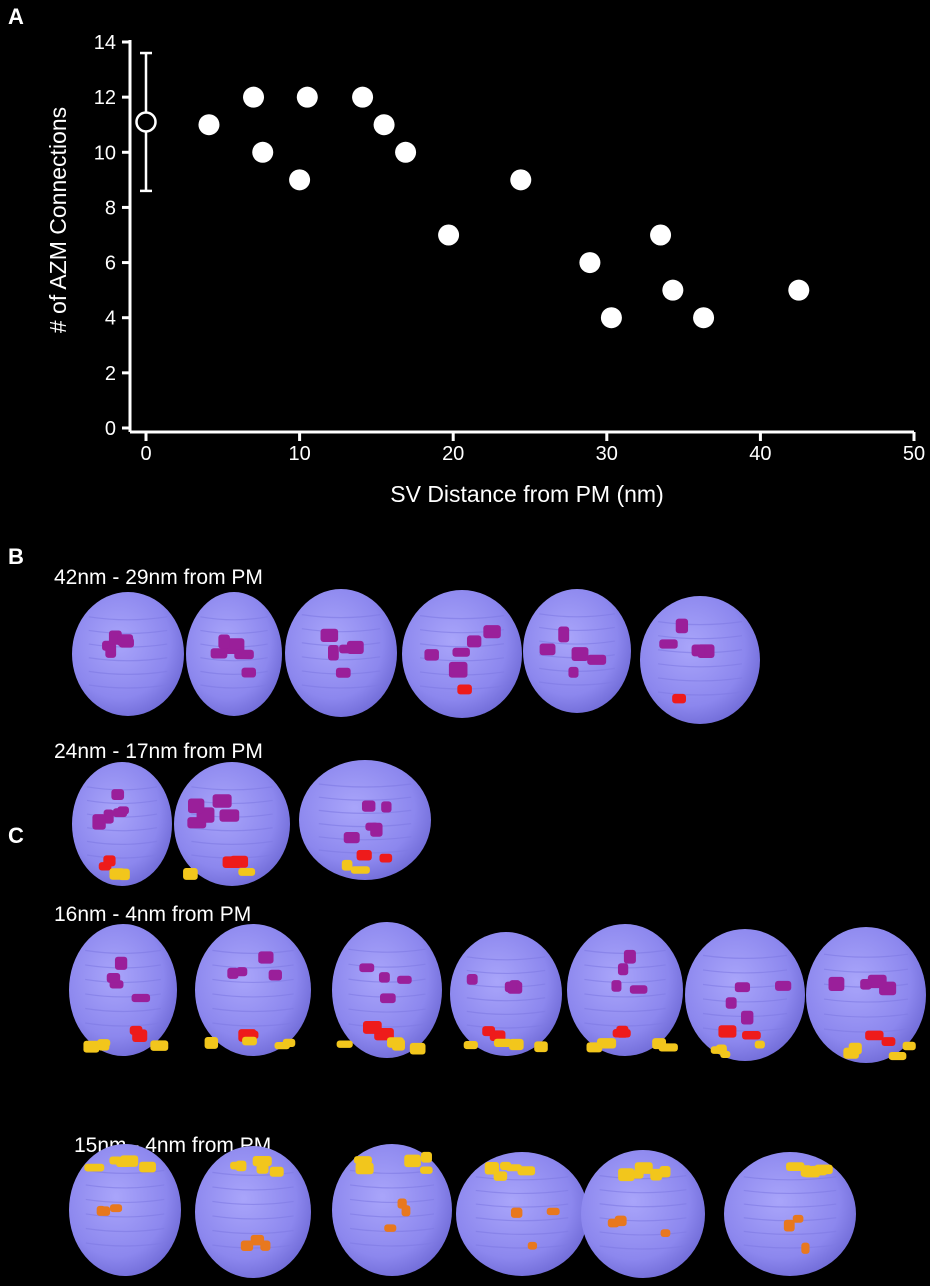  I want to click on x-tick-label: 10, so click(299, 454).